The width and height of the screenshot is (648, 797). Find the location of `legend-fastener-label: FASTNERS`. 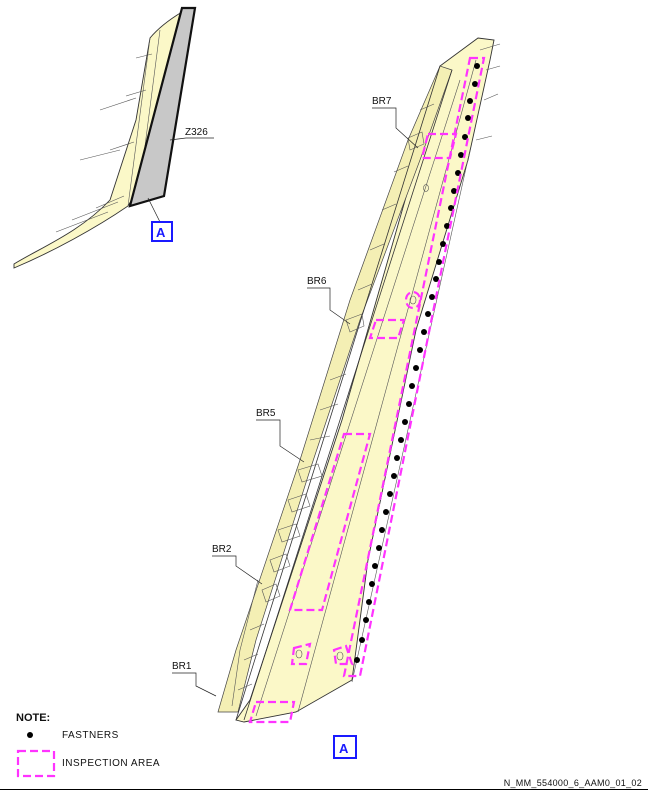

legend-fastener-label: FASTNERS is located at coordinates (90, 735).